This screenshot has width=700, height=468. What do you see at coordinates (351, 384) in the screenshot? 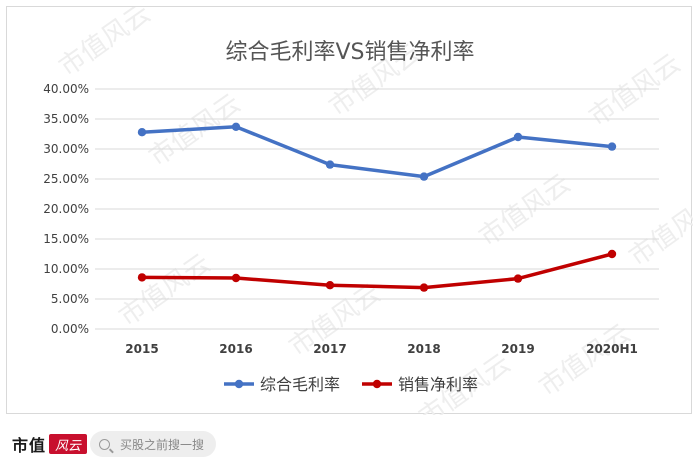
I see `legend: 综合毛利率 销售净利率` at bounding box center [351, 384].